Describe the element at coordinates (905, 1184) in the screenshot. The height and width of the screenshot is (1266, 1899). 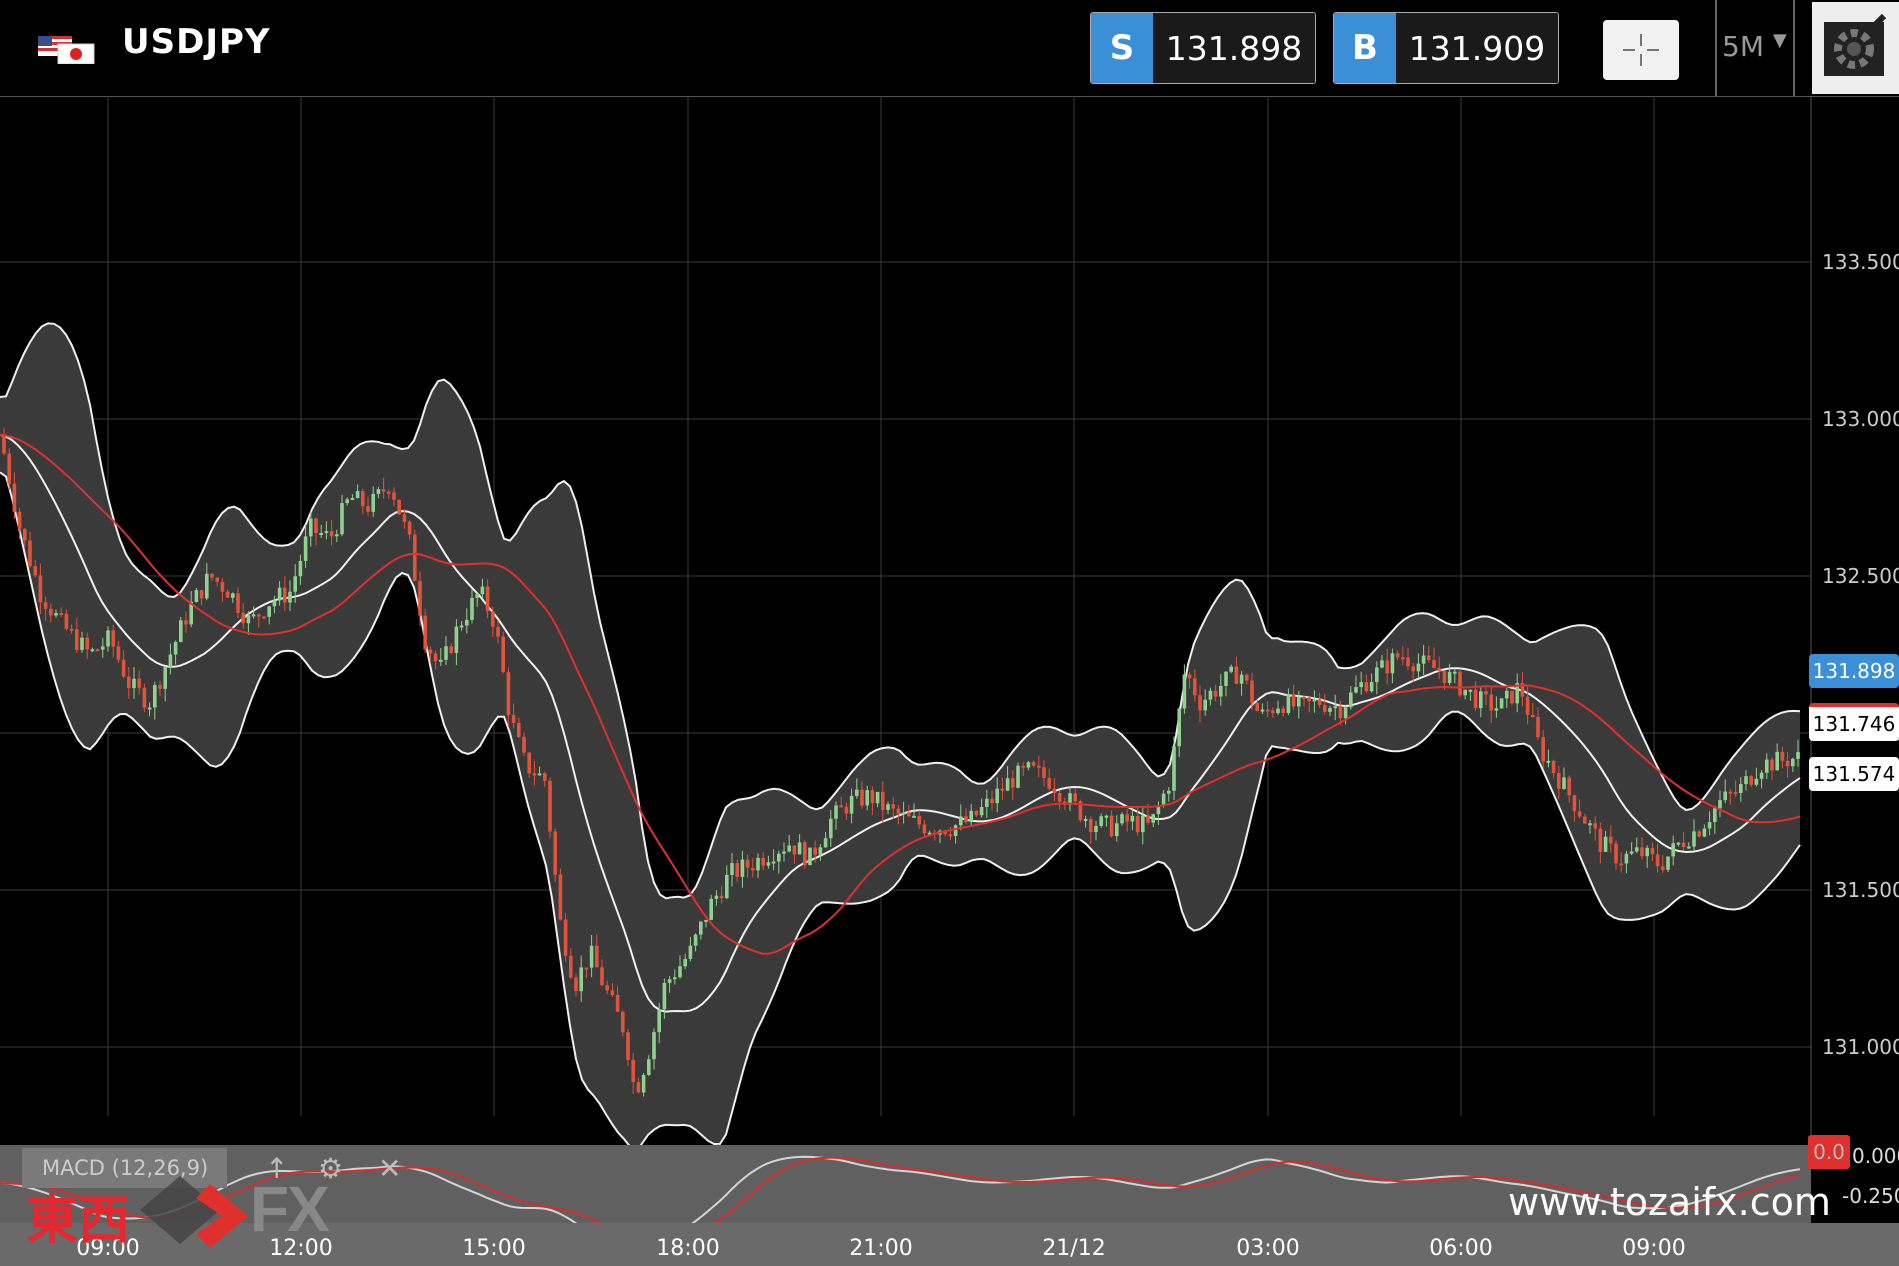
I see `macd-panel` at that location.